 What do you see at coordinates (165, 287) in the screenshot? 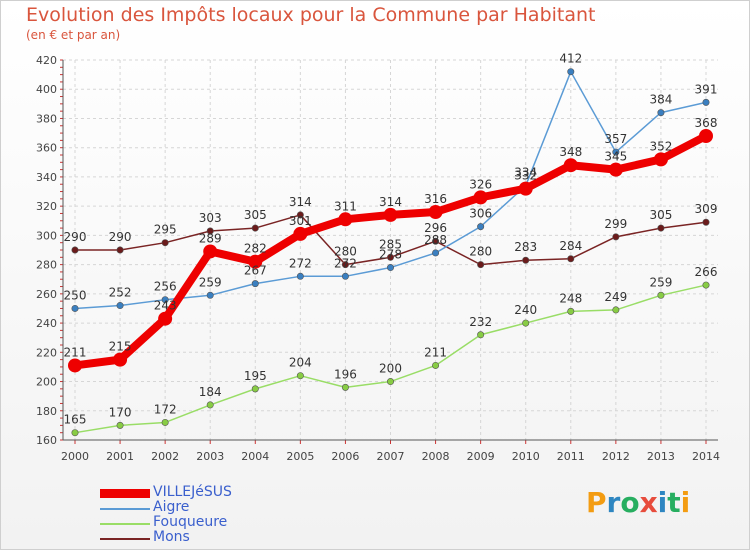
I see `data-label-aigre: 256` at bounding box center [165, 287].